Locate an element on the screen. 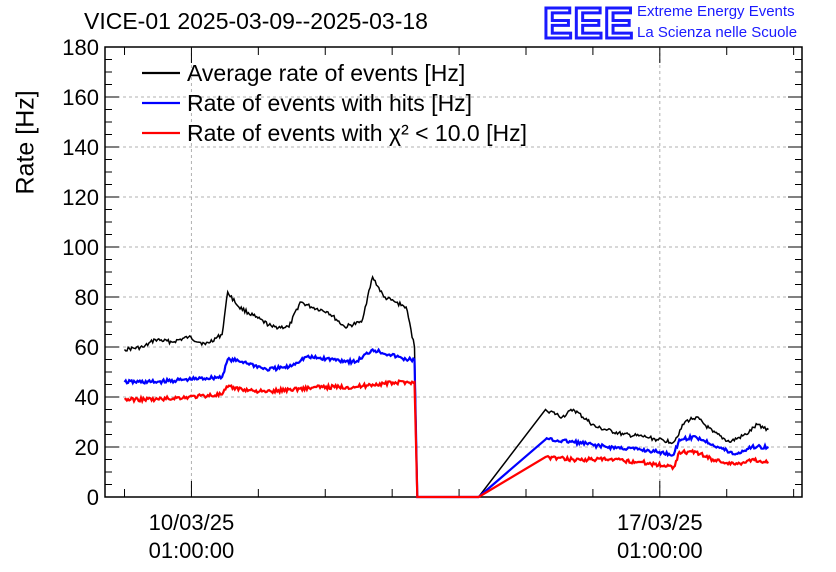 The image size is (836, 572). x-tick-label-date: 10/03/25 is located at coordinates (192, 522).